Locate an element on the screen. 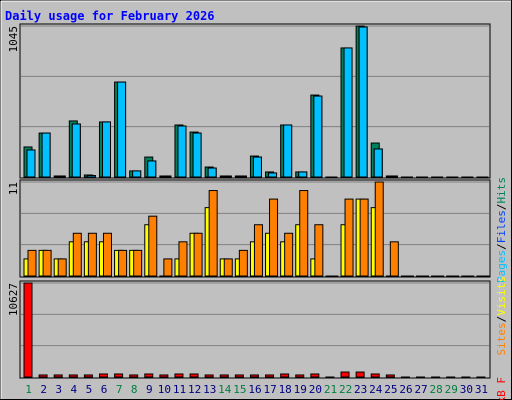 This screenshot has height=400, width=512. x-tick-label: 13 is located at coordinates (209, 389).